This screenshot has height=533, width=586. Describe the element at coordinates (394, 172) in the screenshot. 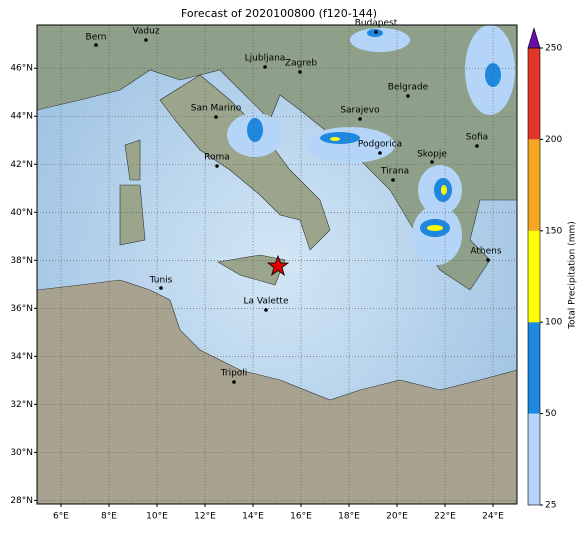

I see `city-label: Tirana` at that location.